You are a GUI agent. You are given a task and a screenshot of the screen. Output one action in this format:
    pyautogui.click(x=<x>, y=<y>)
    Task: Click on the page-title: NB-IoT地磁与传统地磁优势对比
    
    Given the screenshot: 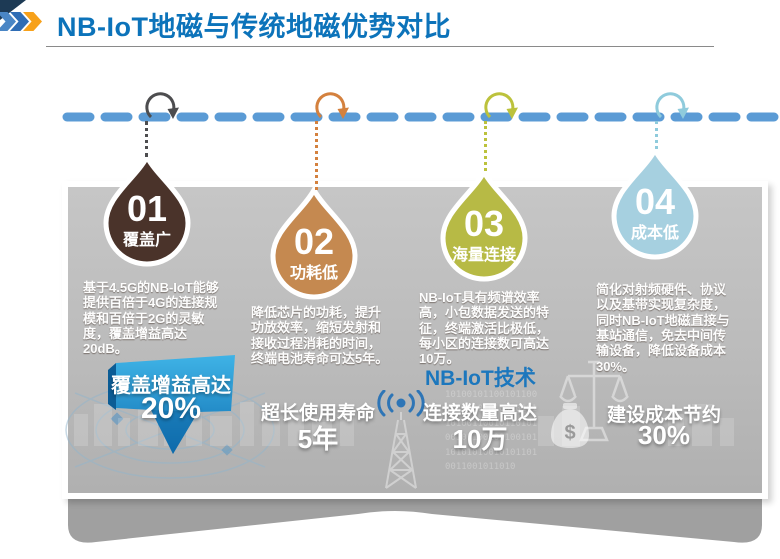 What is the action you would take?
    pyautogui.click(x=254, y=27)
    